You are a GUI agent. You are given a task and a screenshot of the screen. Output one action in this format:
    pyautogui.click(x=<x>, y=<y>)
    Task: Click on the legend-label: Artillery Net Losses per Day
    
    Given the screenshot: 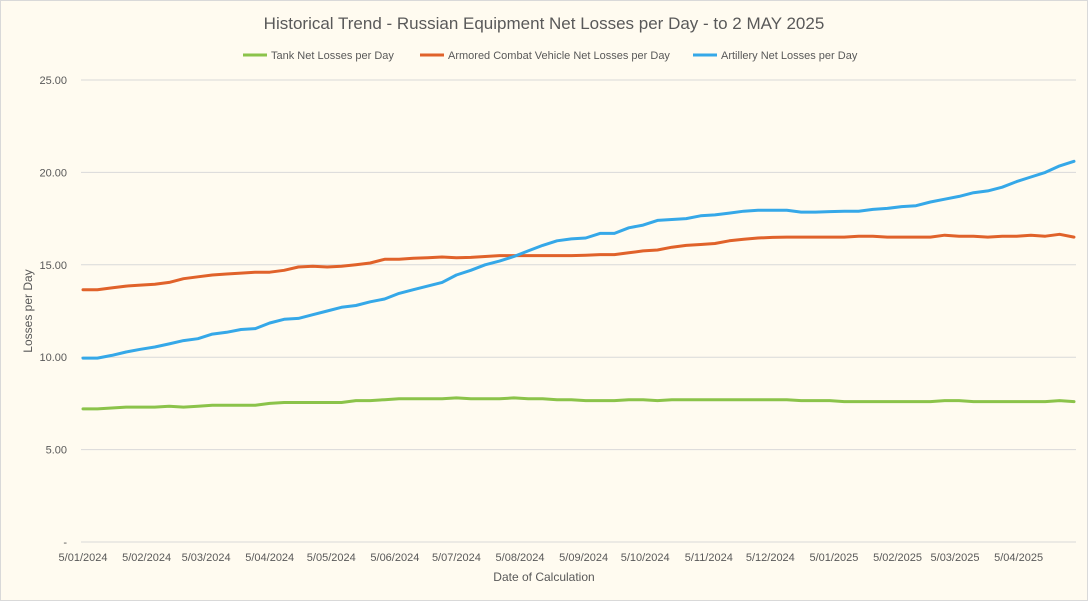 What is the action you would take?
    pyautogui.click(x=789, y=56)
    